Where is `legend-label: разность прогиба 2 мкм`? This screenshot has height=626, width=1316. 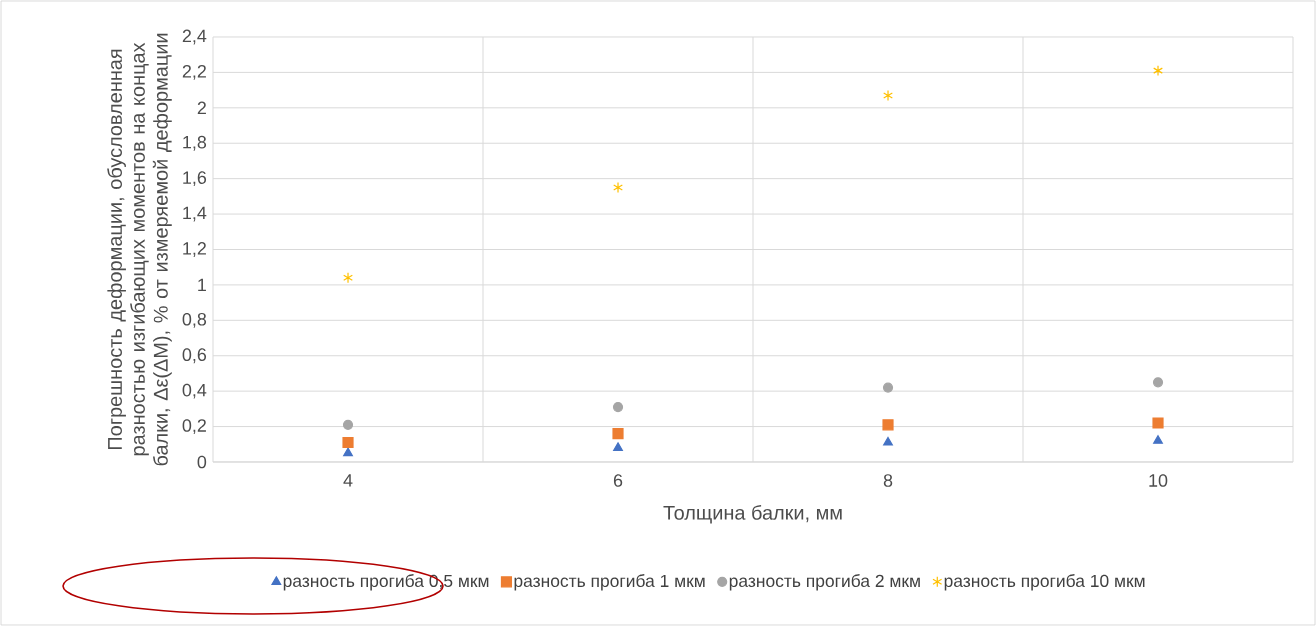
legend-label: разность прогиба 2 мкм is located at coordinates (824, 582).